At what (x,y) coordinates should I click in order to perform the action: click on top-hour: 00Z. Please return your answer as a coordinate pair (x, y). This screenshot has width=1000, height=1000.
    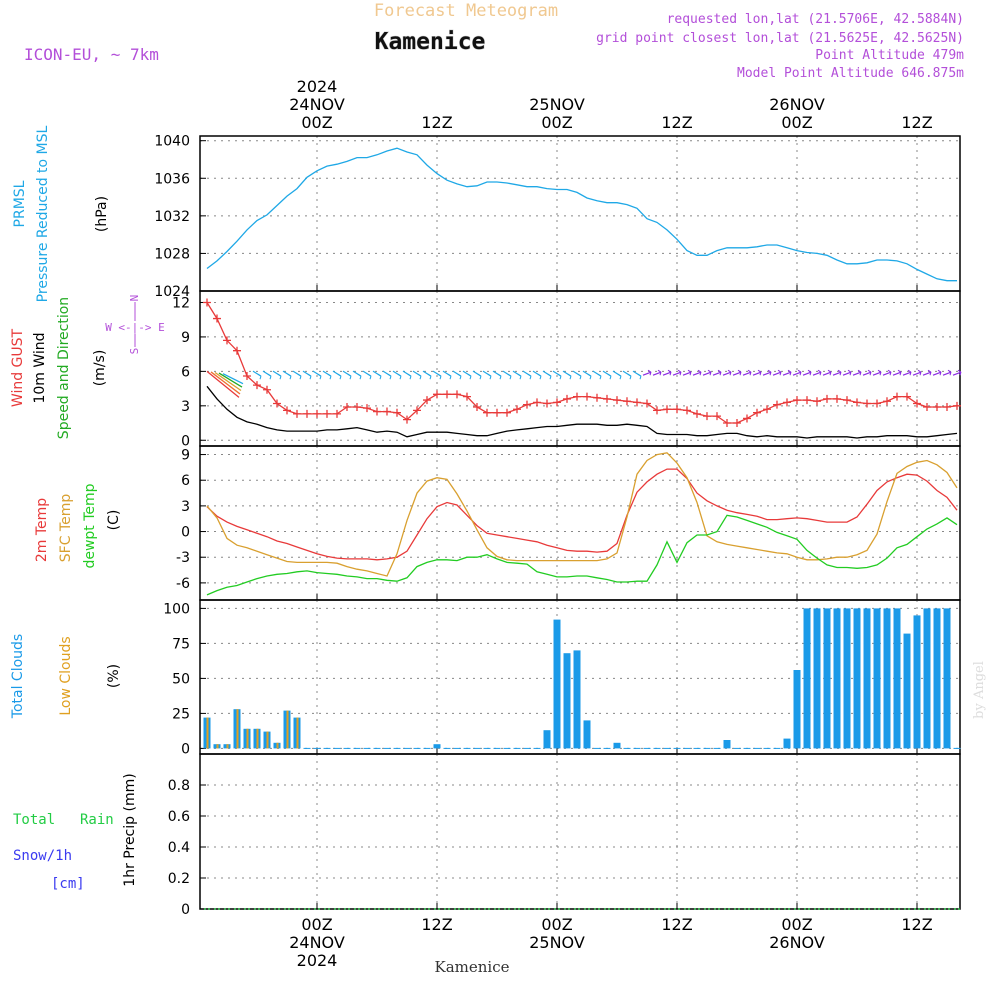
    Looking at the image, I should click on (796, 122).